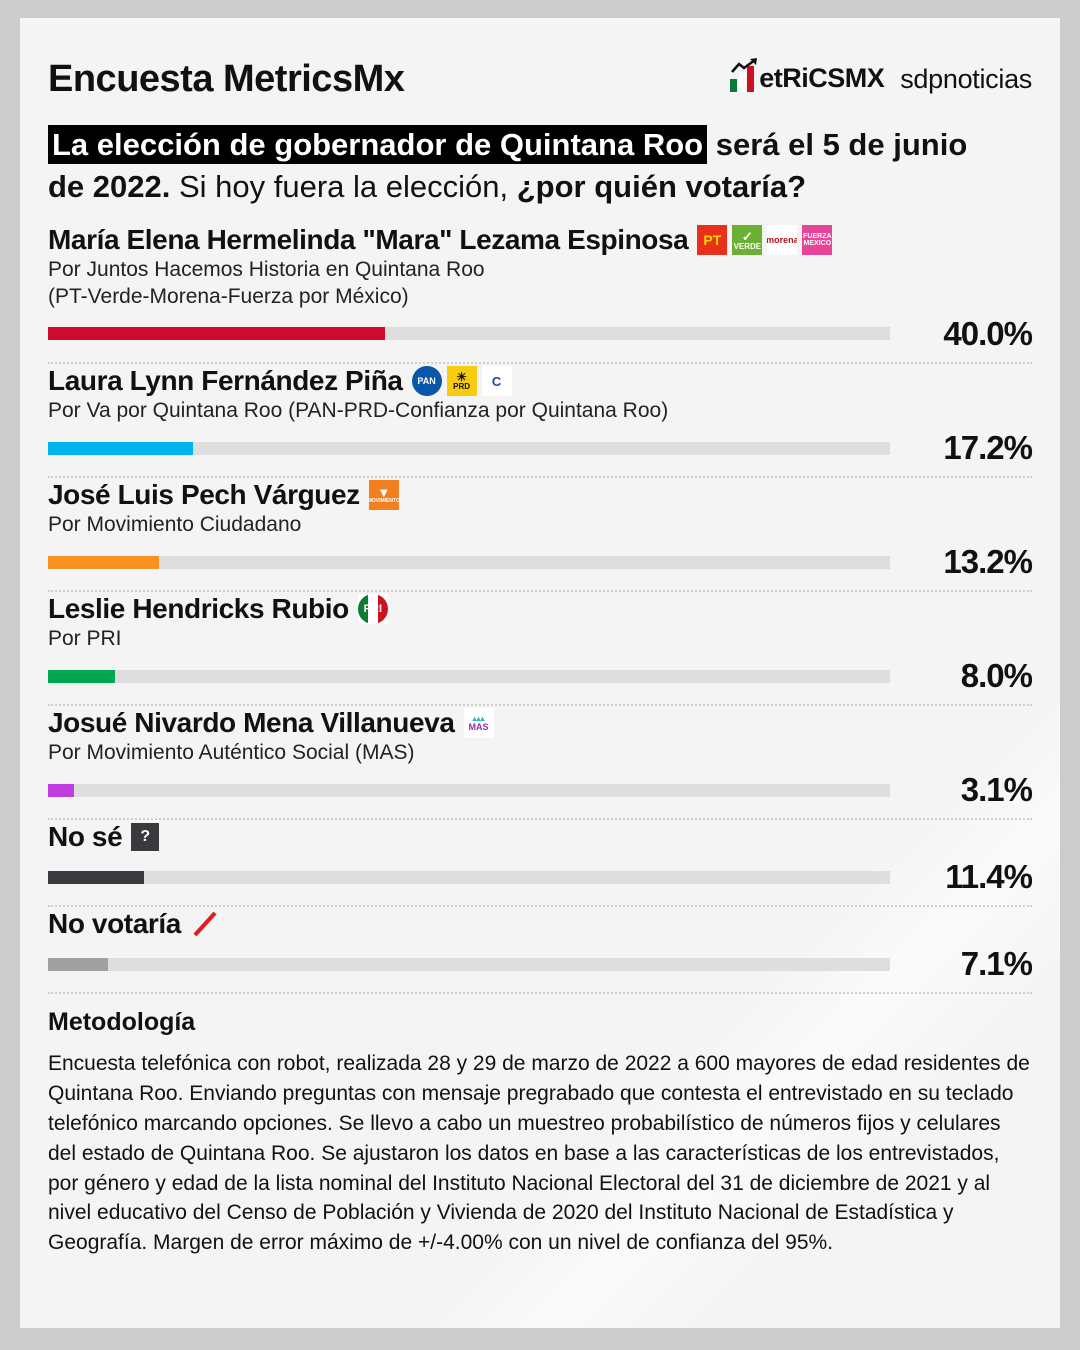 This screenshot has height=1350, width=1080. Describe the element at coordinates (782, 240) in the screenshot. I see `morena-logo: morena` at that location.